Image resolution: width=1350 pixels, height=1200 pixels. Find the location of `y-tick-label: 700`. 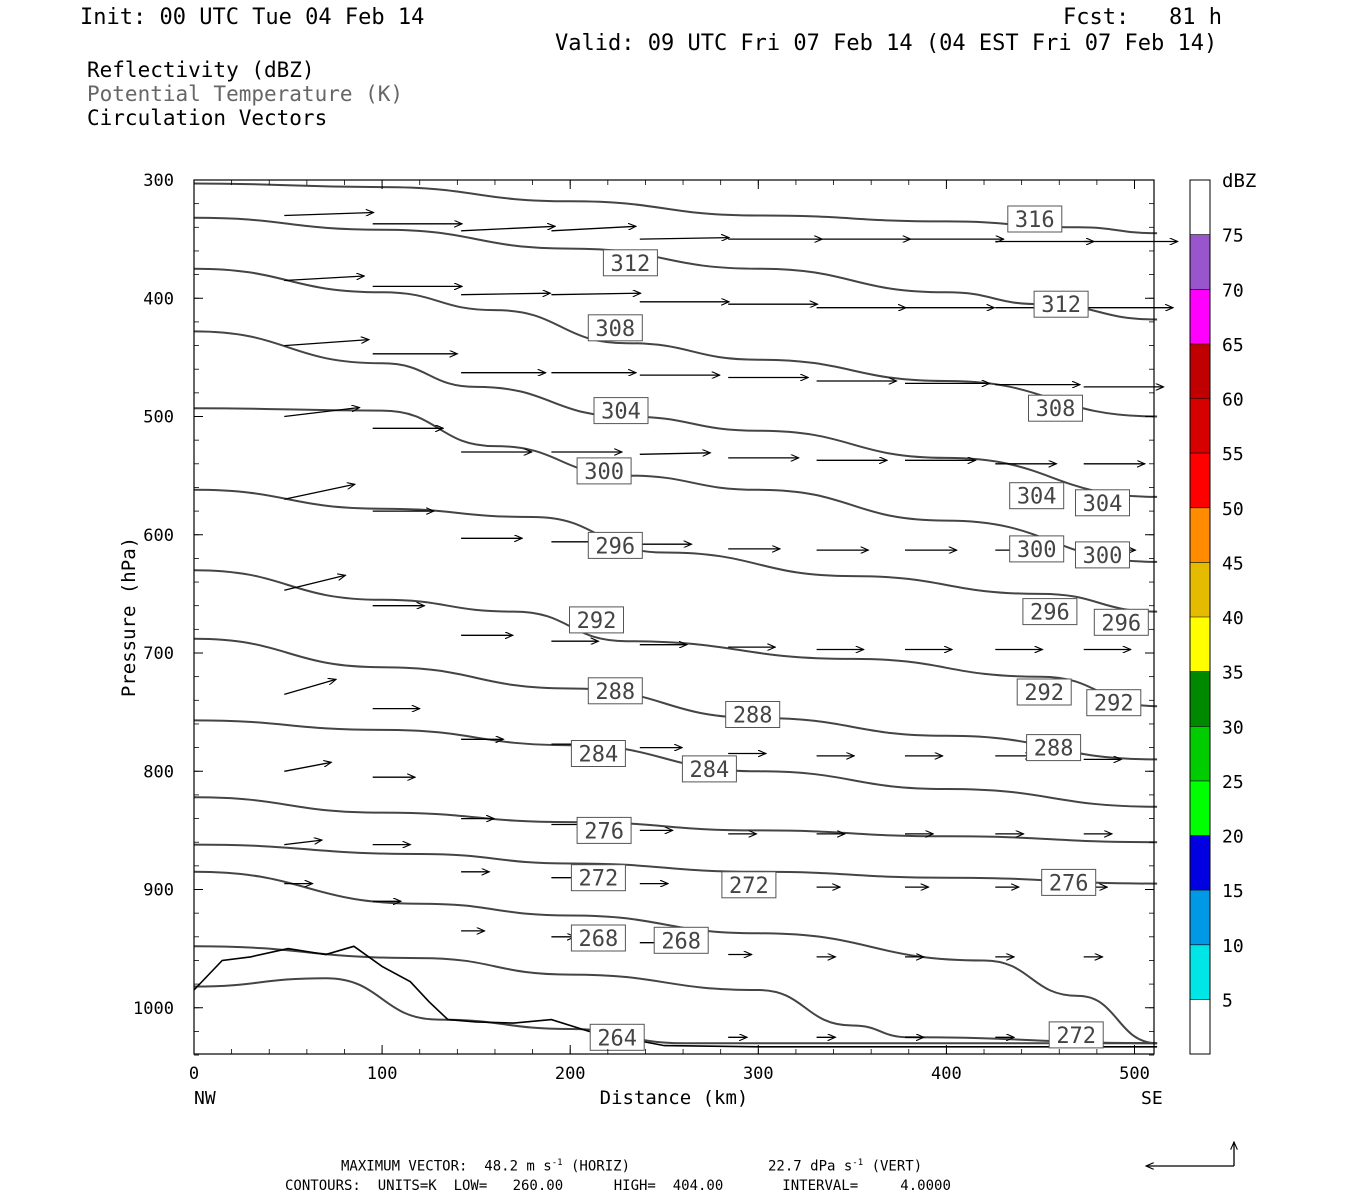

y-tick-label: 700 is located at coordinates (158, 654).